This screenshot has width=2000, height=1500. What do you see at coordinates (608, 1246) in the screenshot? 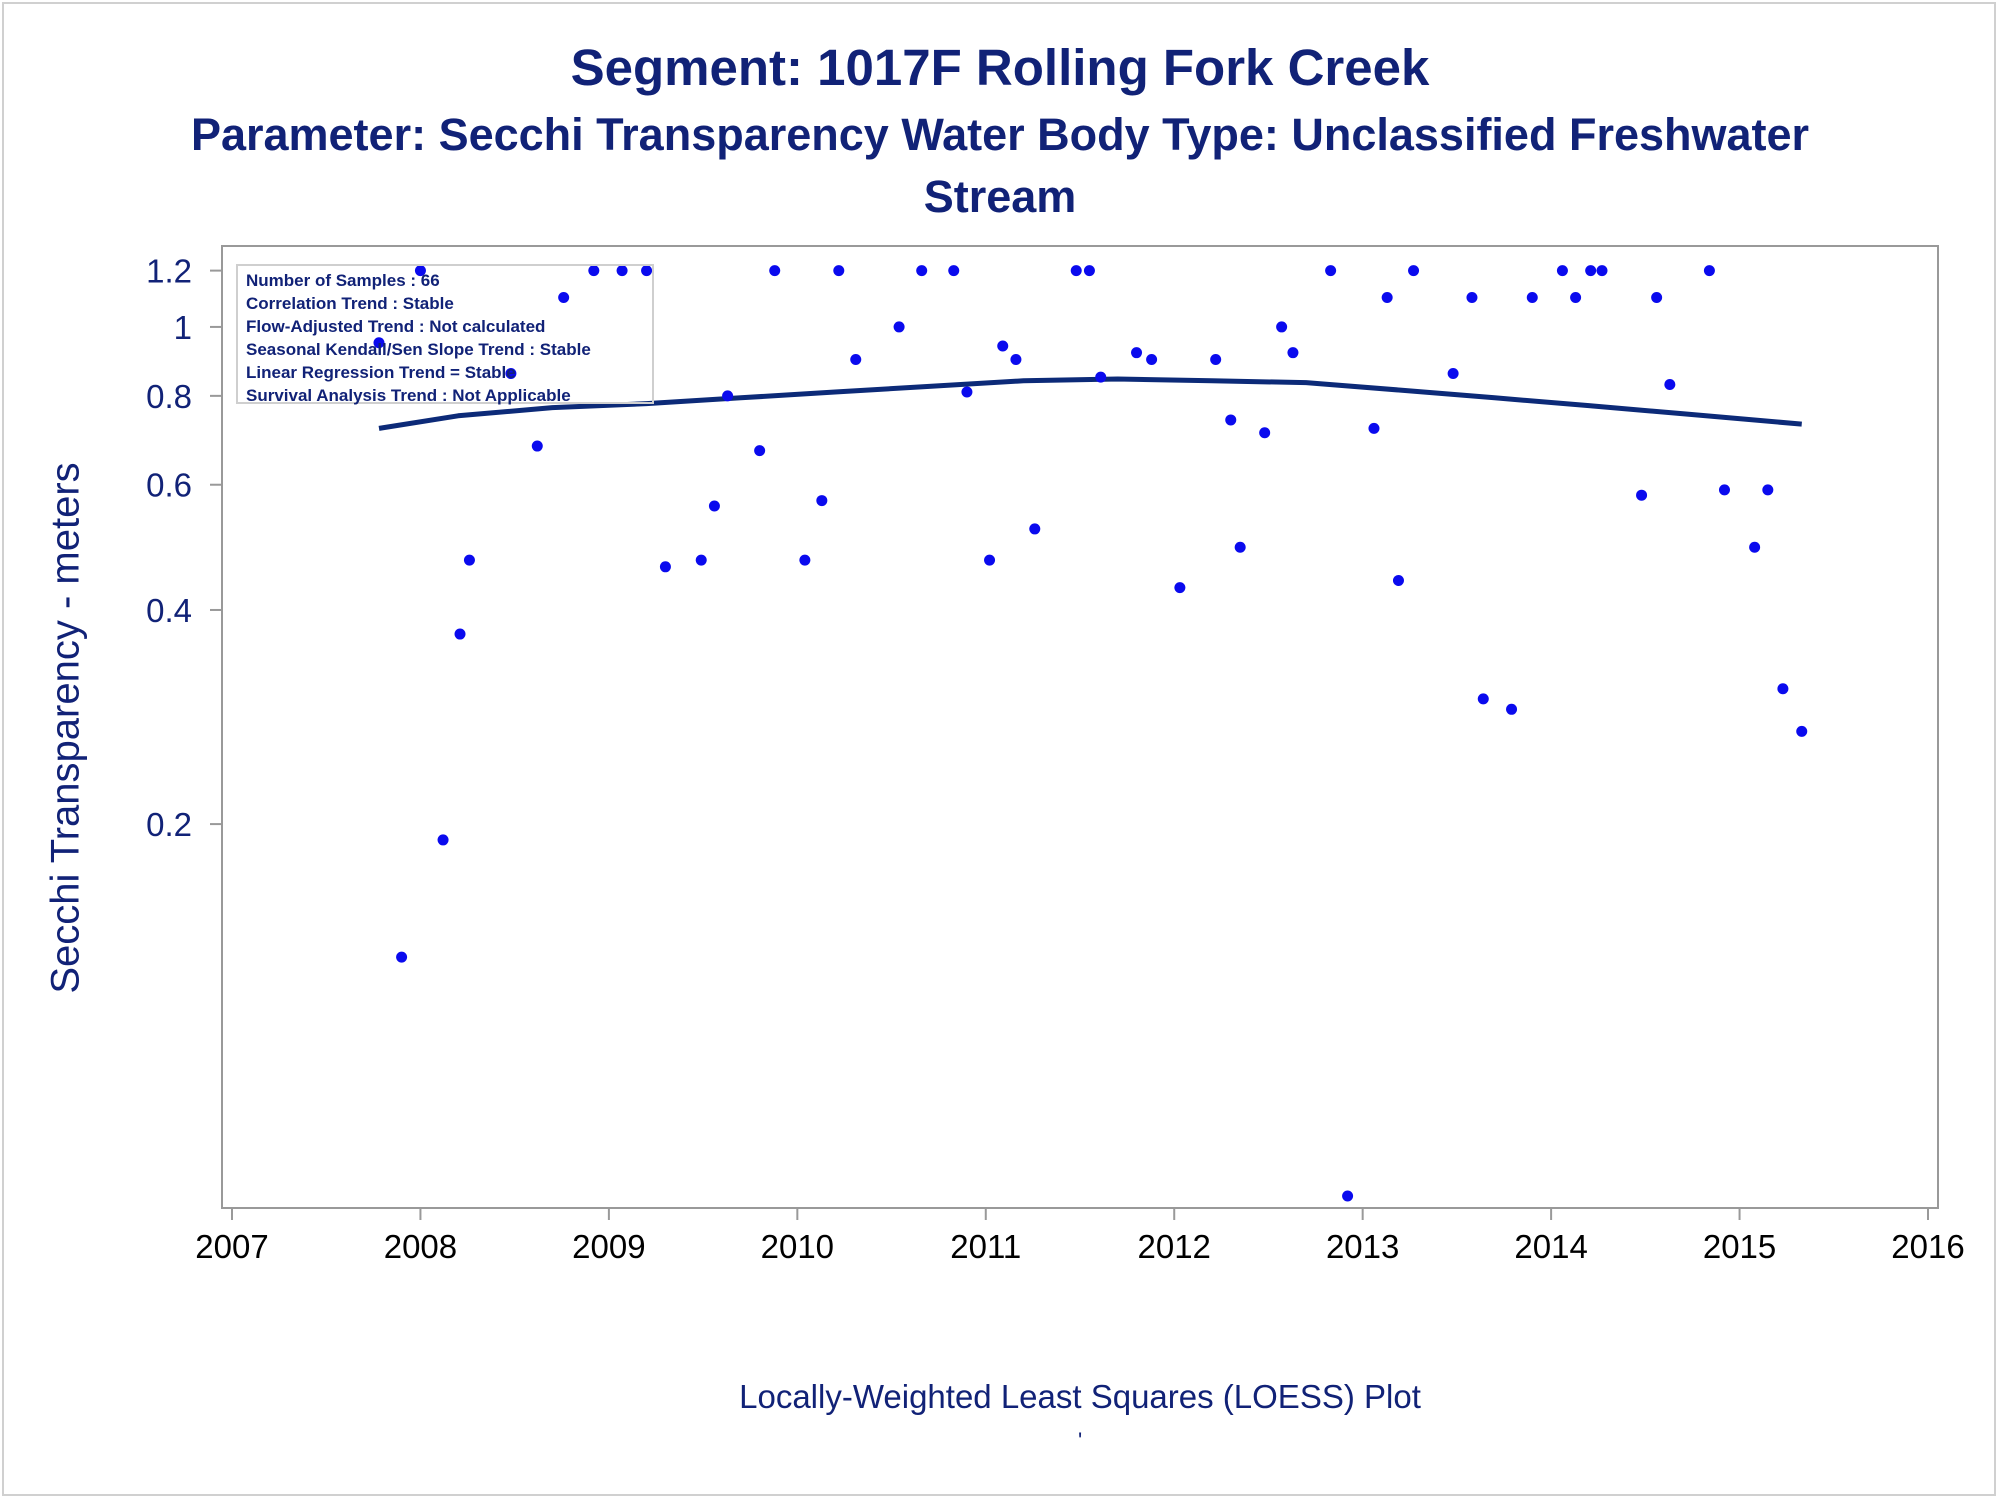
I see `x-tick-label: 2009` at bounding box center [608, 1246].